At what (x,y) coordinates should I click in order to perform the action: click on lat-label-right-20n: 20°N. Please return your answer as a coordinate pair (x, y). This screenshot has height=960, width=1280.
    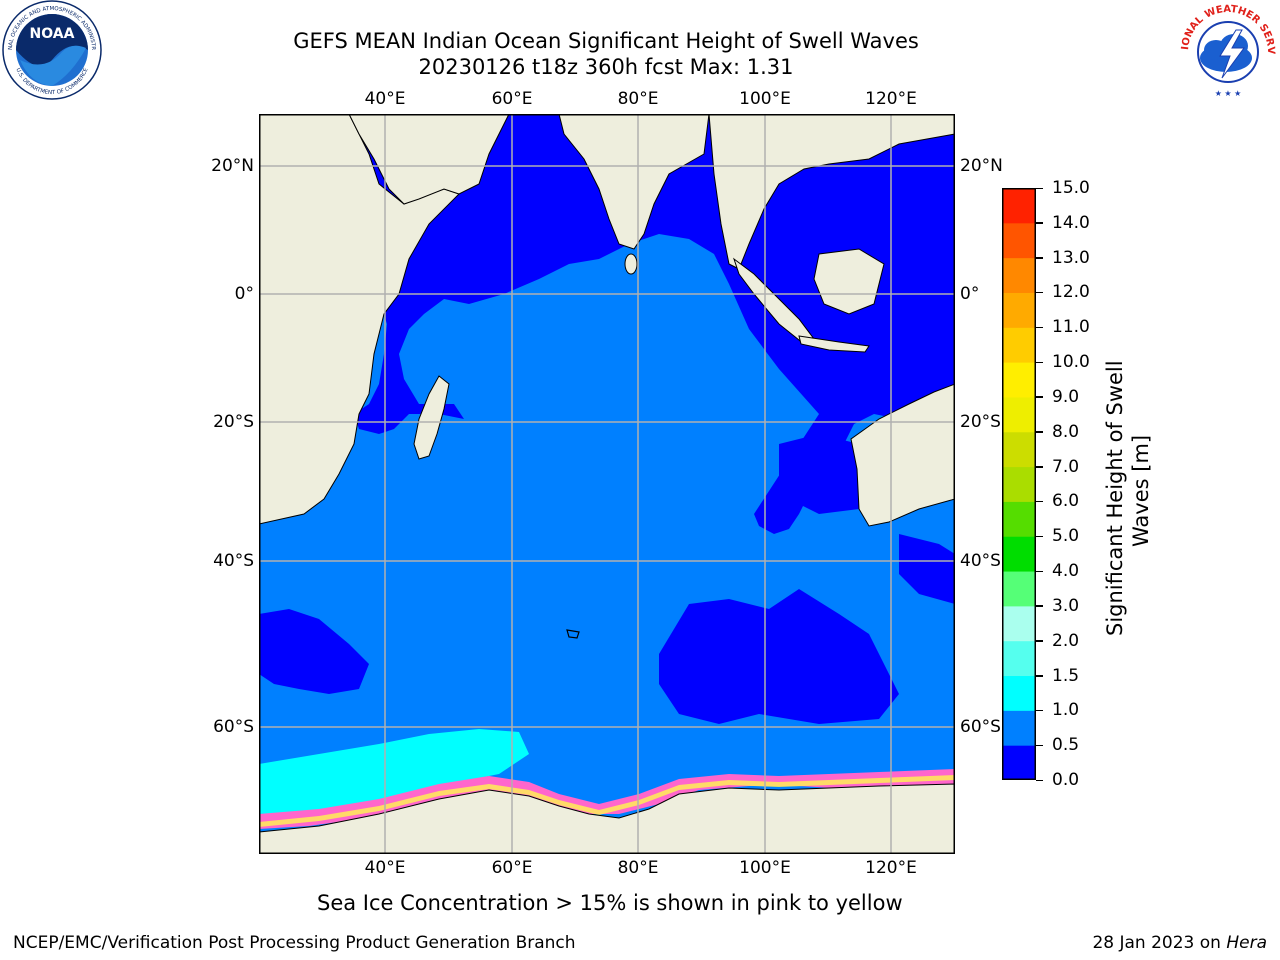
    Looking at the image, I should click on (981, 166).